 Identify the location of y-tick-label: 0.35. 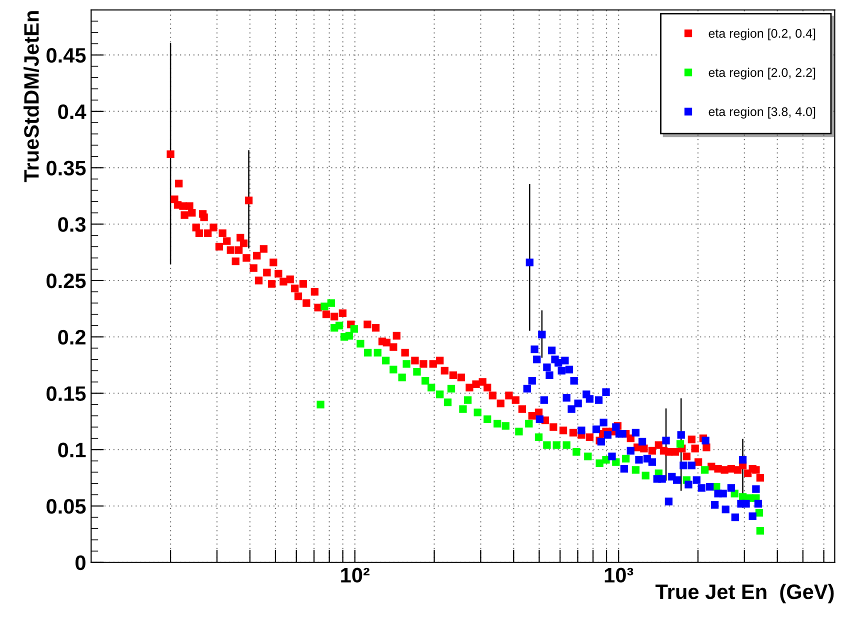
(66, 168).